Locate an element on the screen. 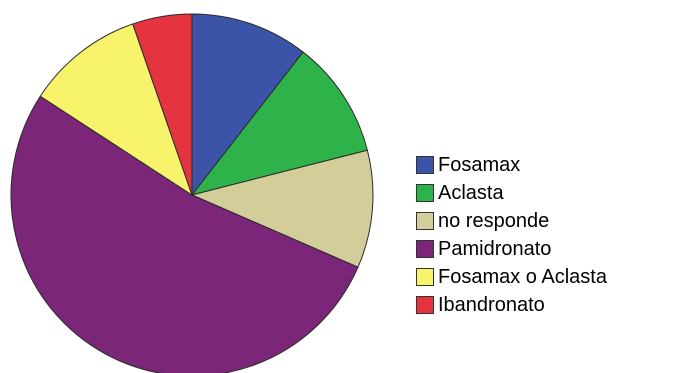 This screenshot has width=681, height=373. legend-swatch-fosamax-o-aclasta is located at coordinates (425, 277).